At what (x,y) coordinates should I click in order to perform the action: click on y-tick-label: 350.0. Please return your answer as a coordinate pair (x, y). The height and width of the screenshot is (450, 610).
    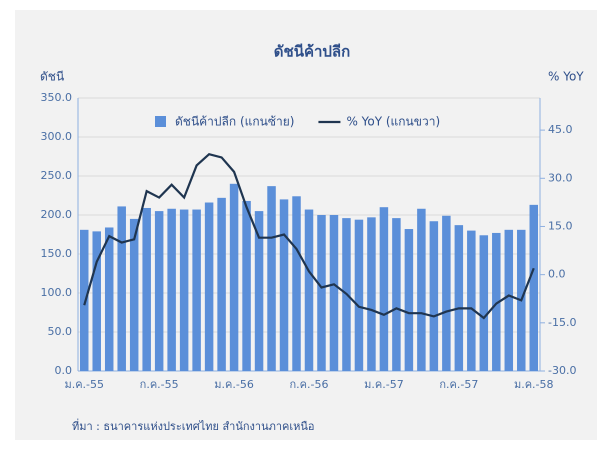
    Looking at the image, I should click on (57, 97).